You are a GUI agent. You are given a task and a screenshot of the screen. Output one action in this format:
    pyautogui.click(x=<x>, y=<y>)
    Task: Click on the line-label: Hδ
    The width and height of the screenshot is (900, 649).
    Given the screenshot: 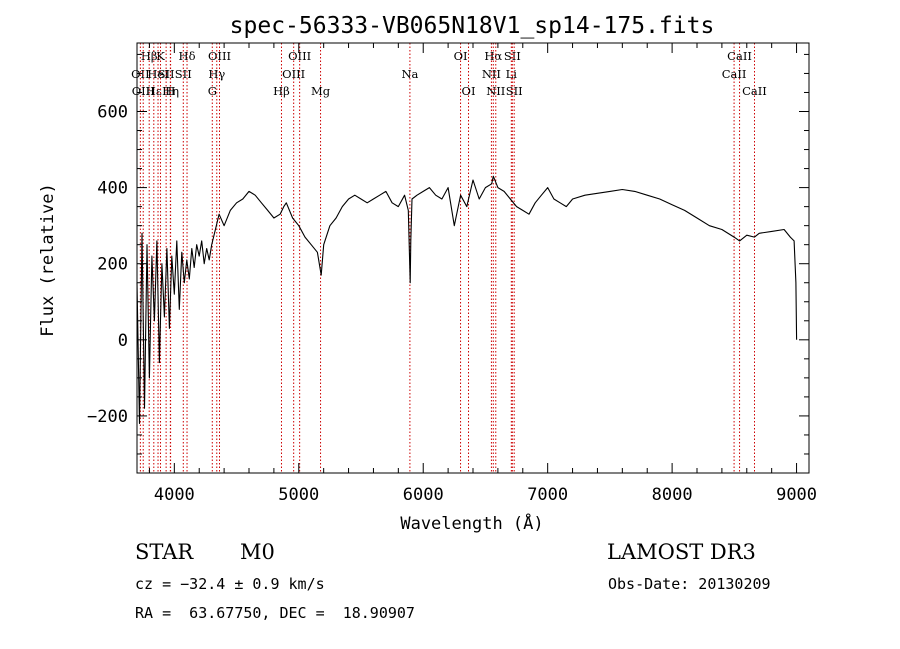 What is the action you would take?
    pyautogui.click(x=187, y=56)
    